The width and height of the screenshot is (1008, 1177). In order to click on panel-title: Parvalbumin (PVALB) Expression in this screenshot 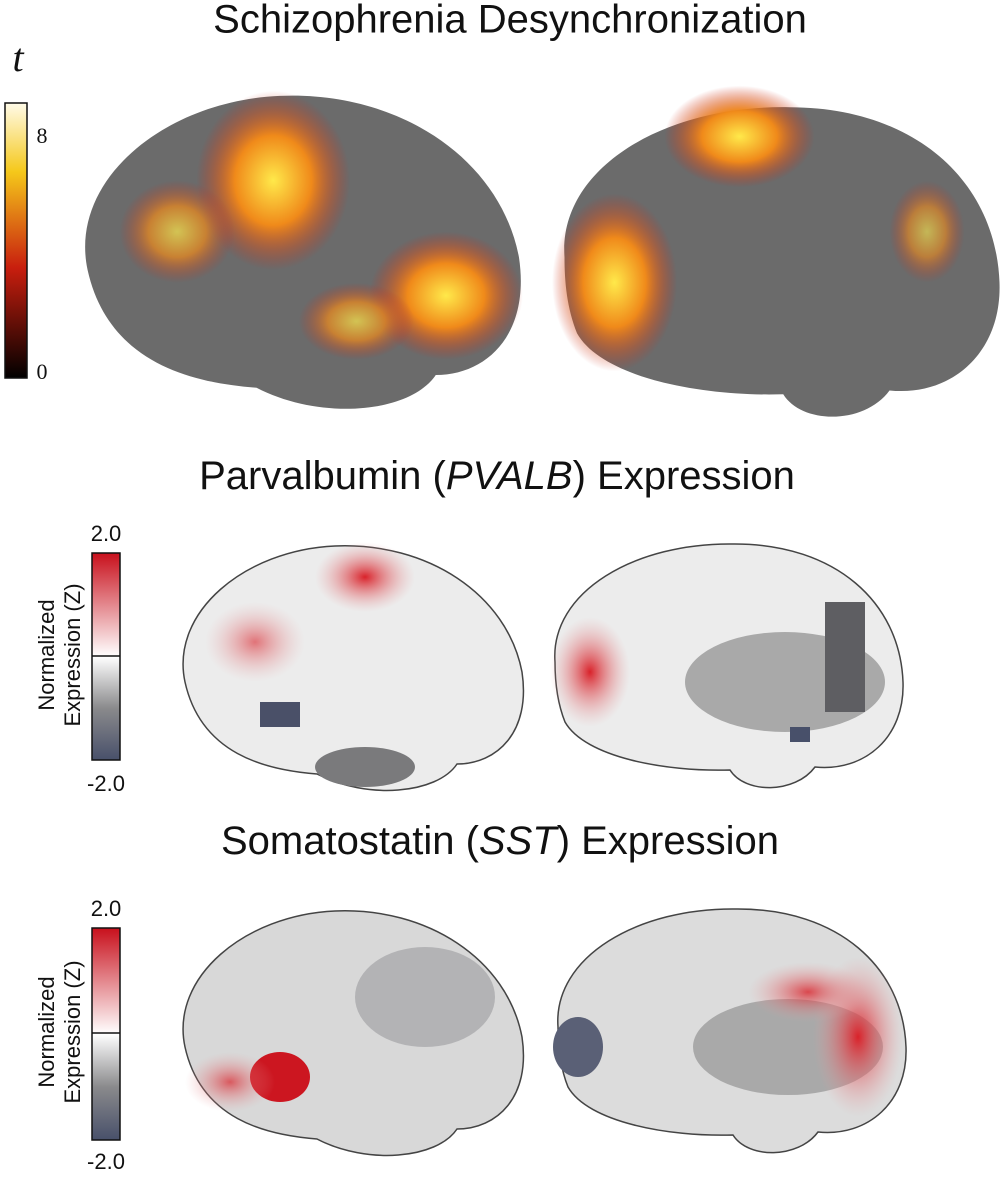, I will do `click(497, 476)`.